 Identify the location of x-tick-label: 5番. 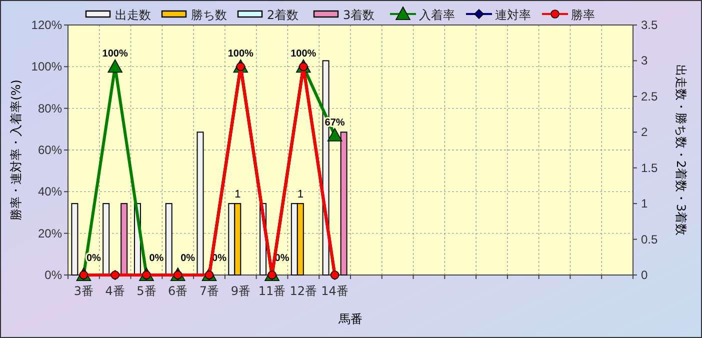
(146, 291).